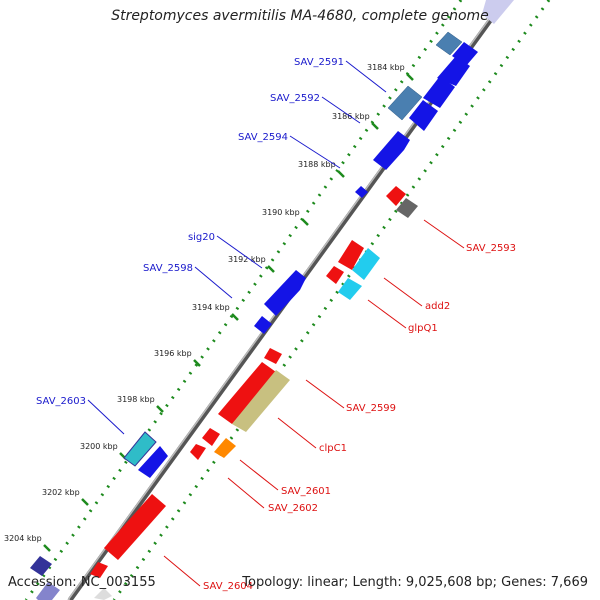  What do you see at coordinates (386, 67) in the screenshot?
I see `tick-label: 3184 kbp` at bounding box center [386, 67].